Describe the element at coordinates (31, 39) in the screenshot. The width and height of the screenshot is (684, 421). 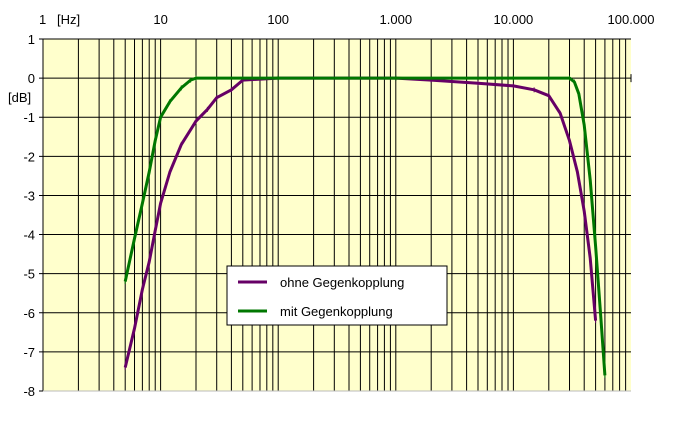
I see `y-tick-label: 1` at that location.